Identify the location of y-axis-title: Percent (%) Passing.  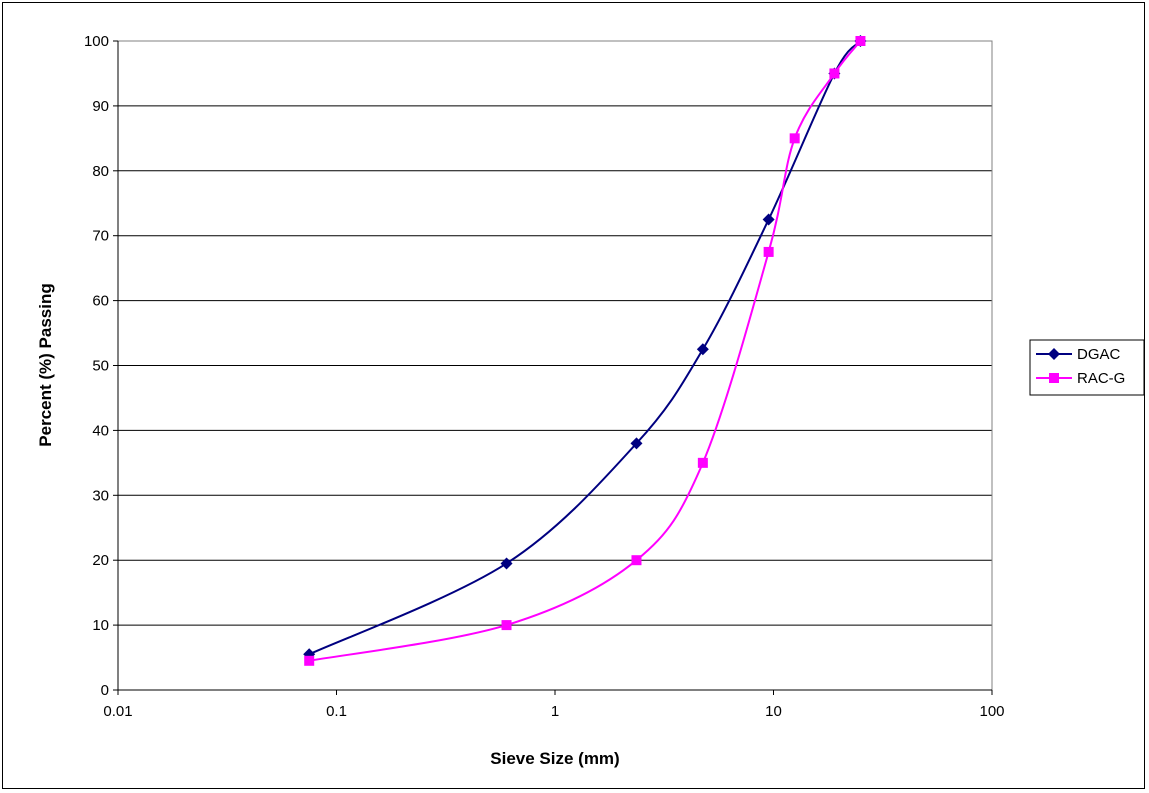
(45, 364).